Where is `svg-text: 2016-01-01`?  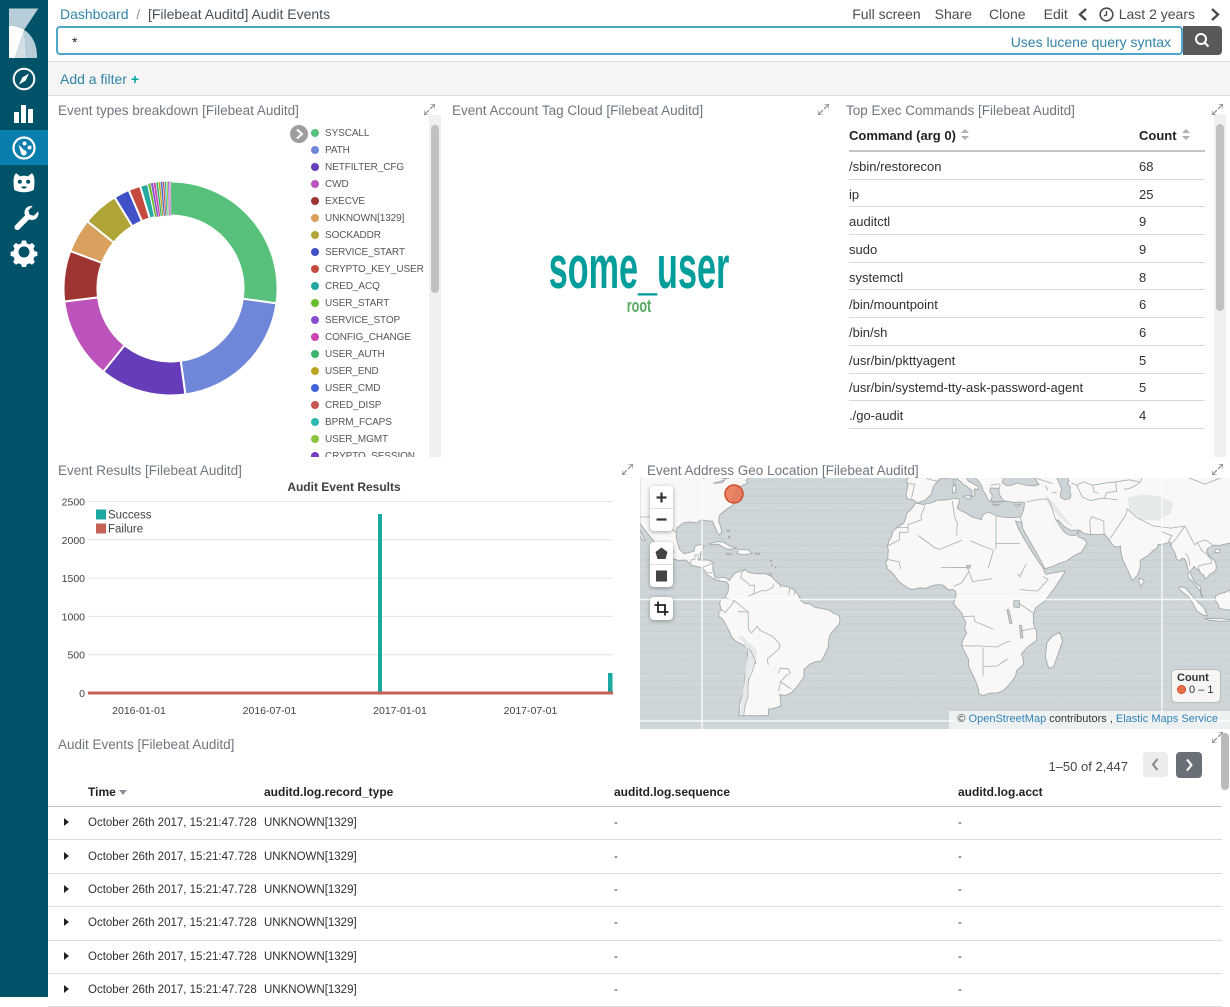
svg-text: 2016-01-01 is located at coordinates (139, 711).